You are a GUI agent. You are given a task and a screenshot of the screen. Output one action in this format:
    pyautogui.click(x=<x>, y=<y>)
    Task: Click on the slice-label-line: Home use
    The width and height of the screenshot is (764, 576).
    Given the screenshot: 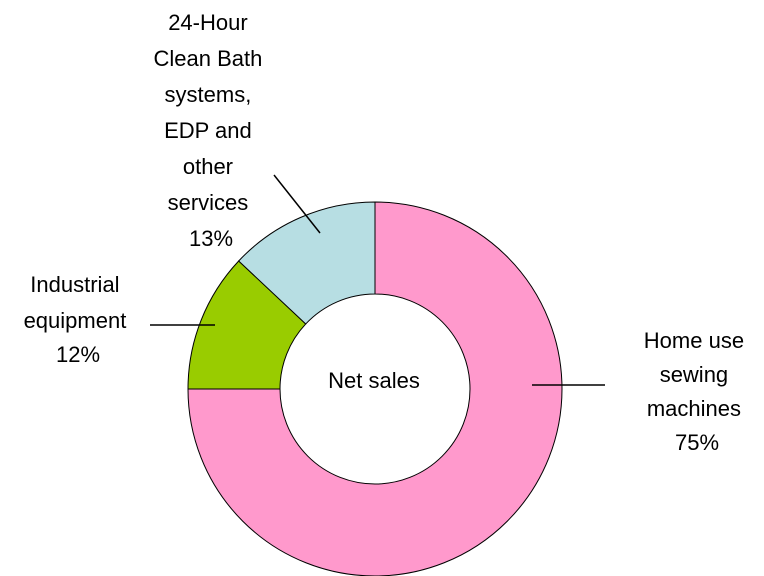 What is the action you would take?
    pyautogui.click(x=694, y=340)
    